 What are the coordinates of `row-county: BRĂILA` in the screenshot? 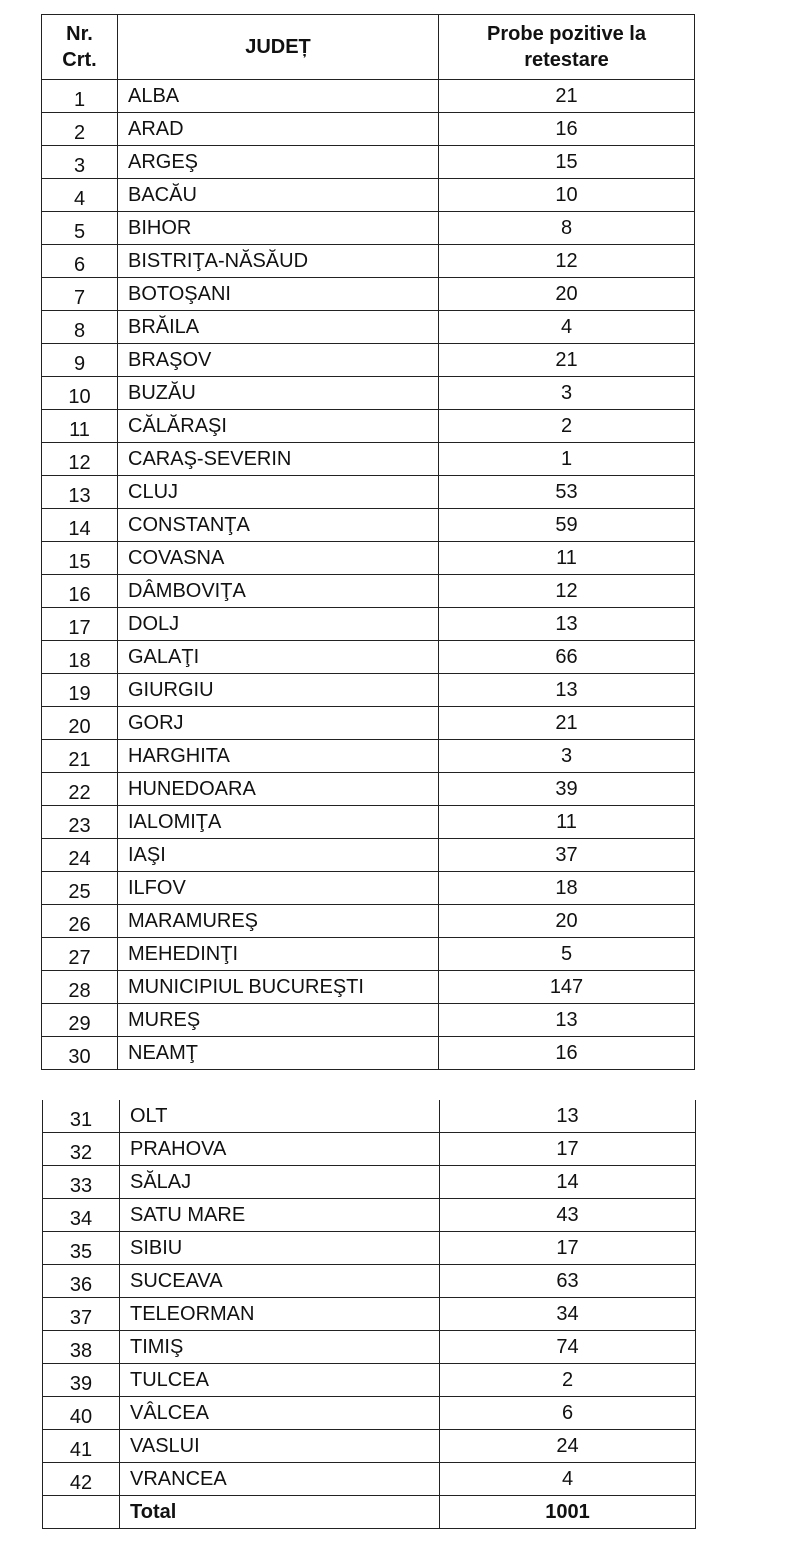 It's located at (278, 327).